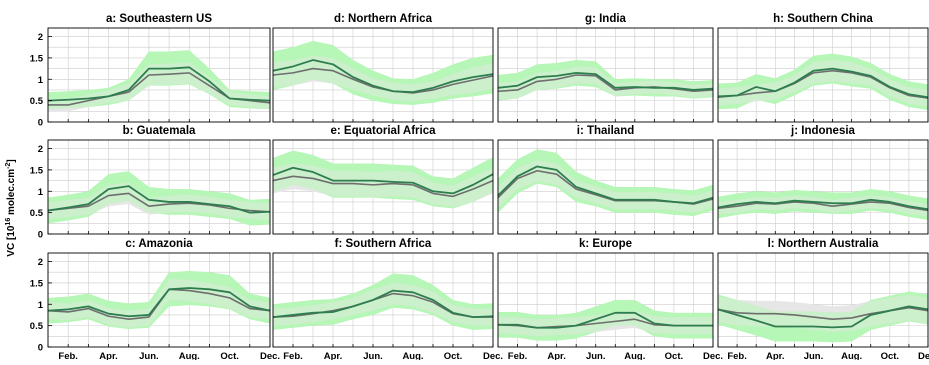 The width and height of the screenshot is (929, 365). Describe the element at coordinates (159, 19) in the screenshot. I see `panel-title: a: Southeastern US` at that location.